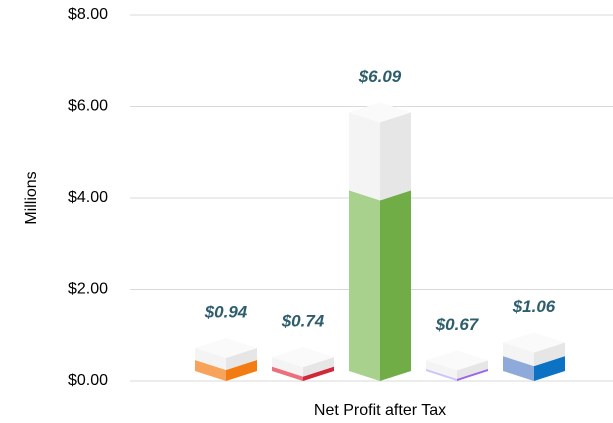 The width and height of the screenshot is (613, 423). Describe the element at coordinates (534, 306) in the screenshot. I see `value-label: $1.06` at that location.